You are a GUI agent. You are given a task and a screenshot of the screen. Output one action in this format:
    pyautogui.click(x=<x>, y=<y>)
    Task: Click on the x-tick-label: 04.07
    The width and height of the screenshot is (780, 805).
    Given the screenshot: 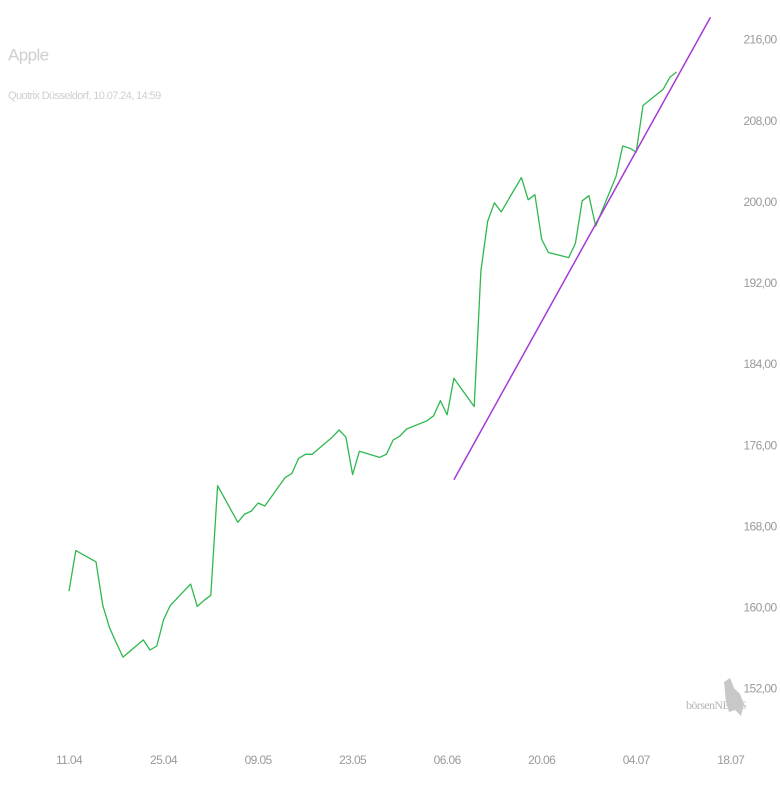 What is the action you would take?
    pyautogui.click(x=637, y=760)
    